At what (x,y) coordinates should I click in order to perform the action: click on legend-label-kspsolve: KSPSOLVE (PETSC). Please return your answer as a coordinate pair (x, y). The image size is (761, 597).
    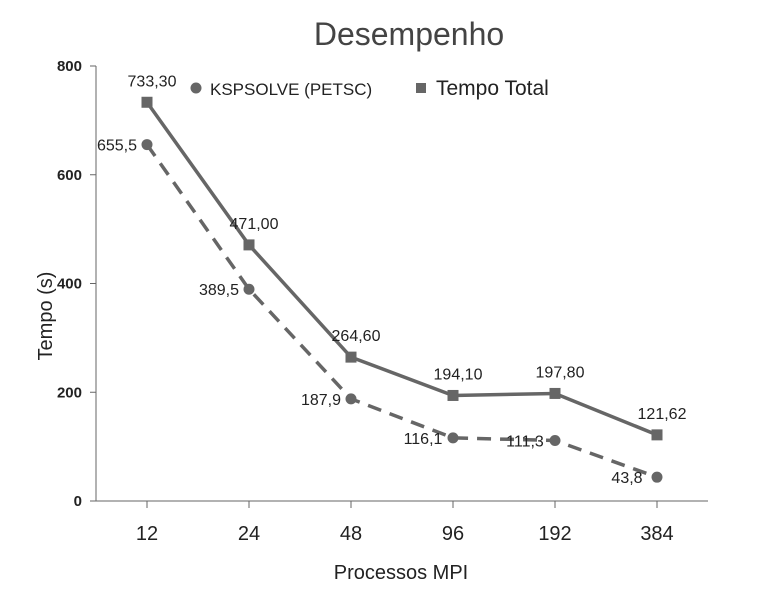
    Looking at the image, I should click on (291, 89).